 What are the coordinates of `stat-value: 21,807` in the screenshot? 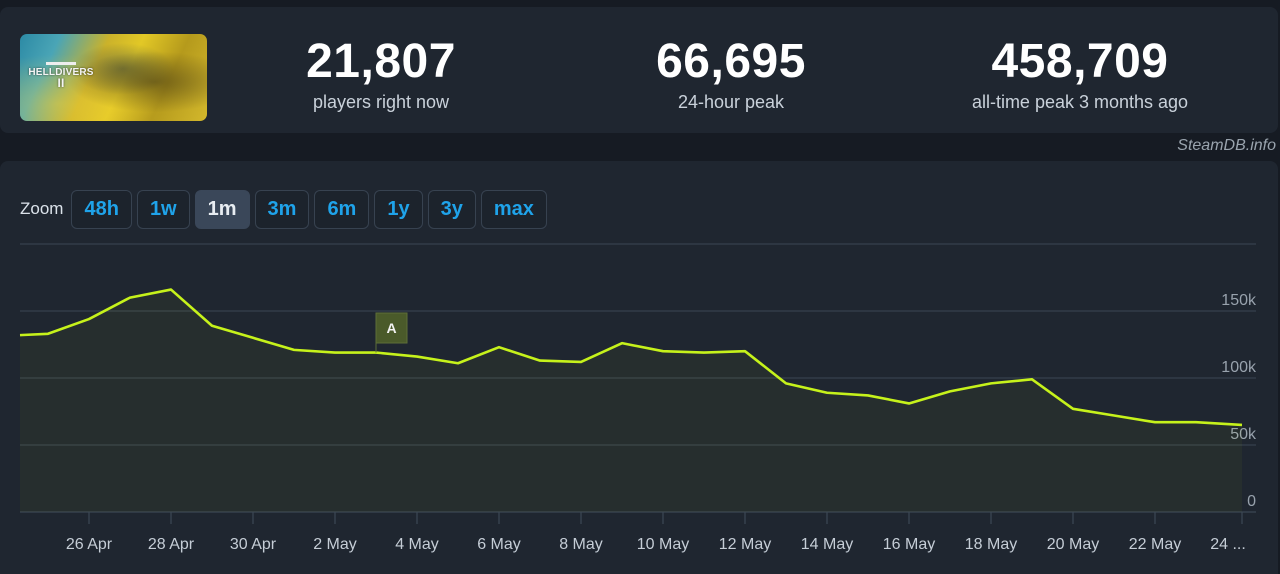 It's located at (381, 61).